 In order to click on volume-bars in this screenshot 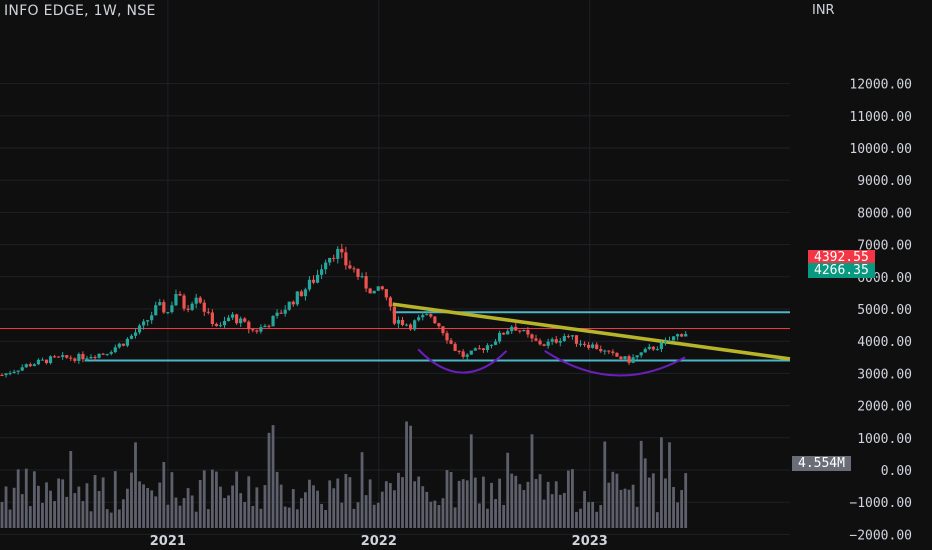, I will do `click(344, 474)`.